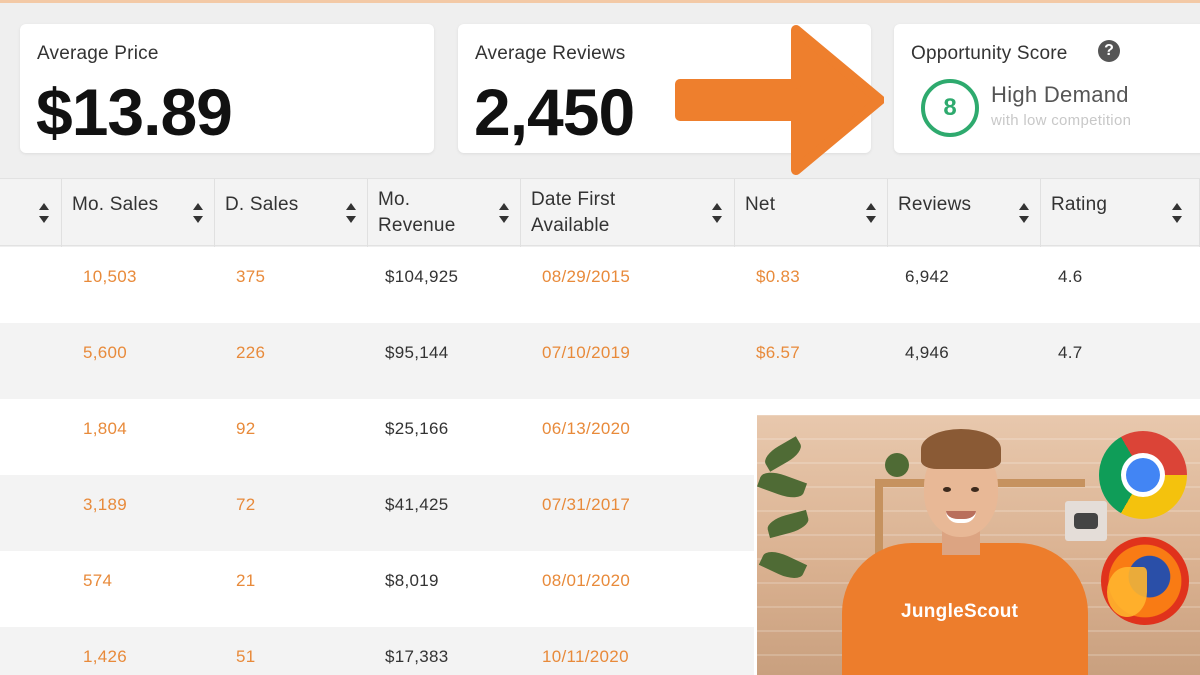 Image resolution: width=1200 pixels, height=675 pixels. What do you see at coordinates (1143, 475) in the screenshot?
I see `chrome-icon` at bounding box center [1143, 475].